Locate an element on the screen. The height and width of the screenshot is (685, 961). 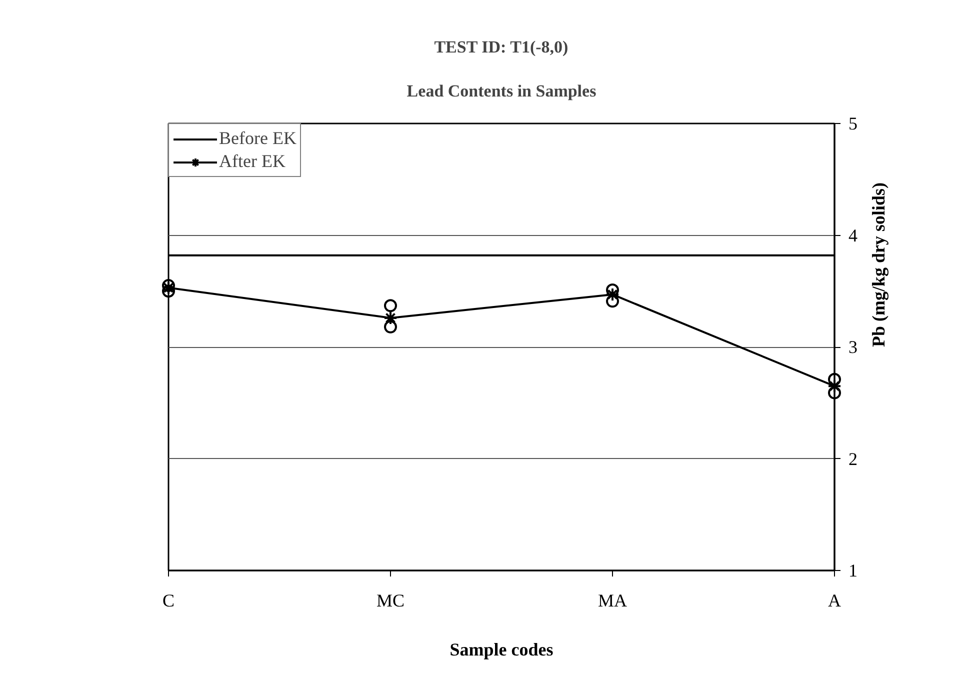
y-tick-label: 3 is located at coordinates (853, 347).